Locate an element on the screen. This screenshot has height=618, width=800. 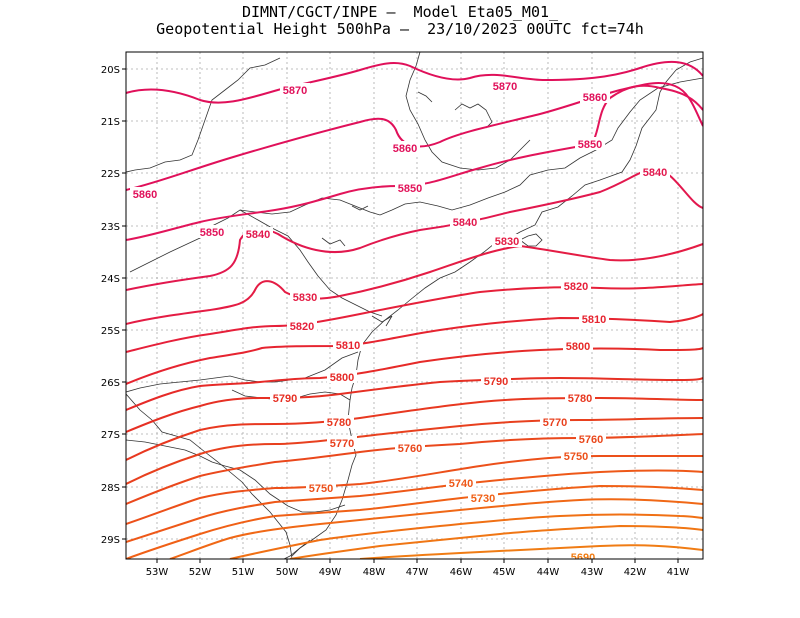
y-tick-label: 25S is located at coordinates (110, 331).